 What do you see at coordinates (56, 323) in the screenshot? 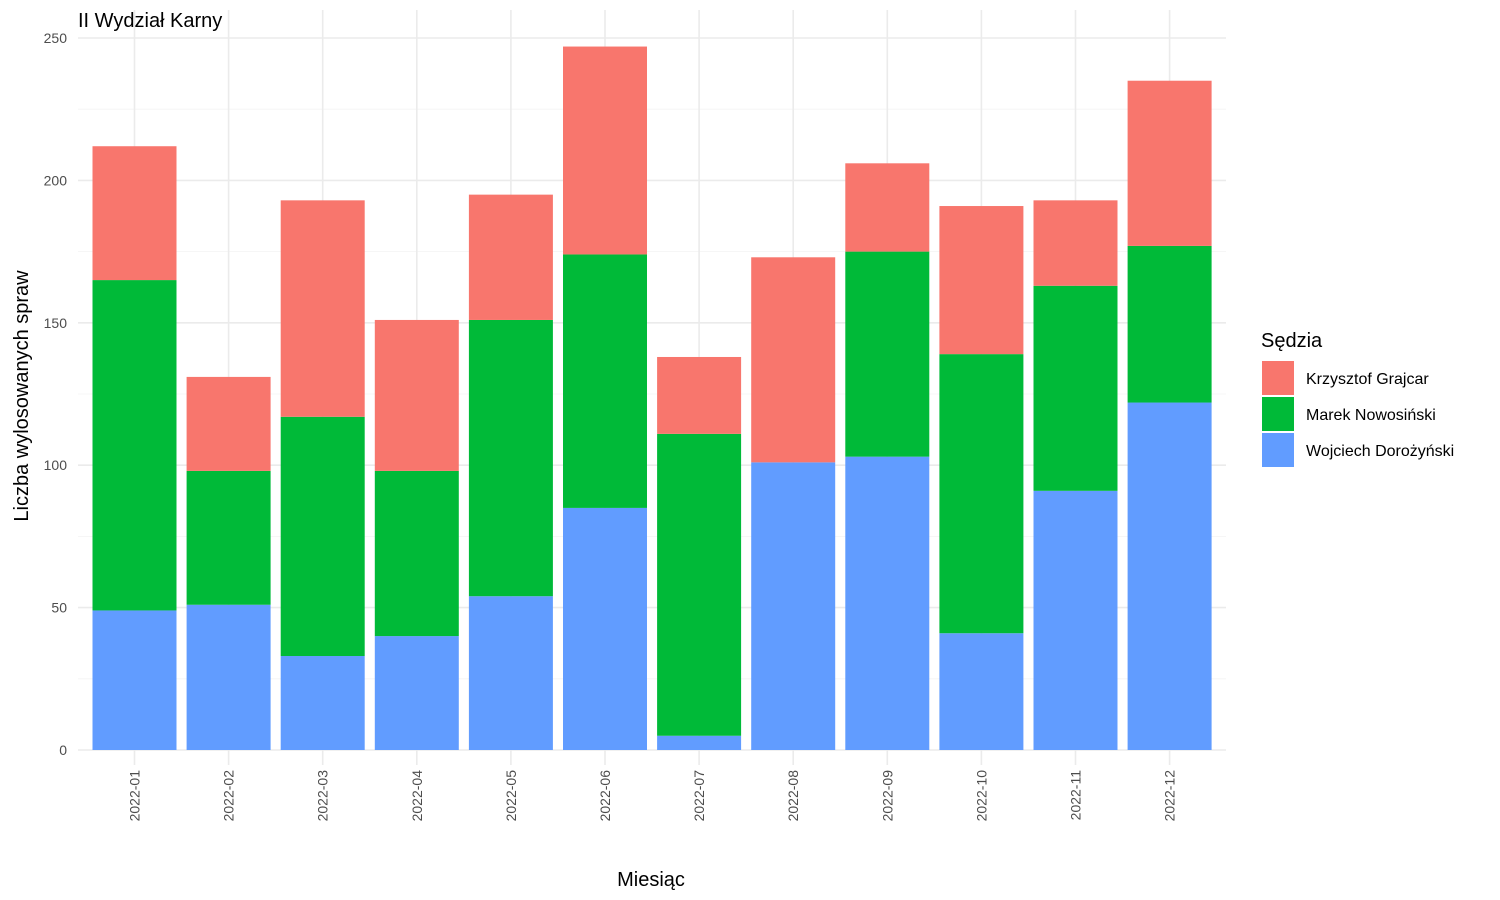
I see `y-tick-label: 150` at bounding box center [56, 323].